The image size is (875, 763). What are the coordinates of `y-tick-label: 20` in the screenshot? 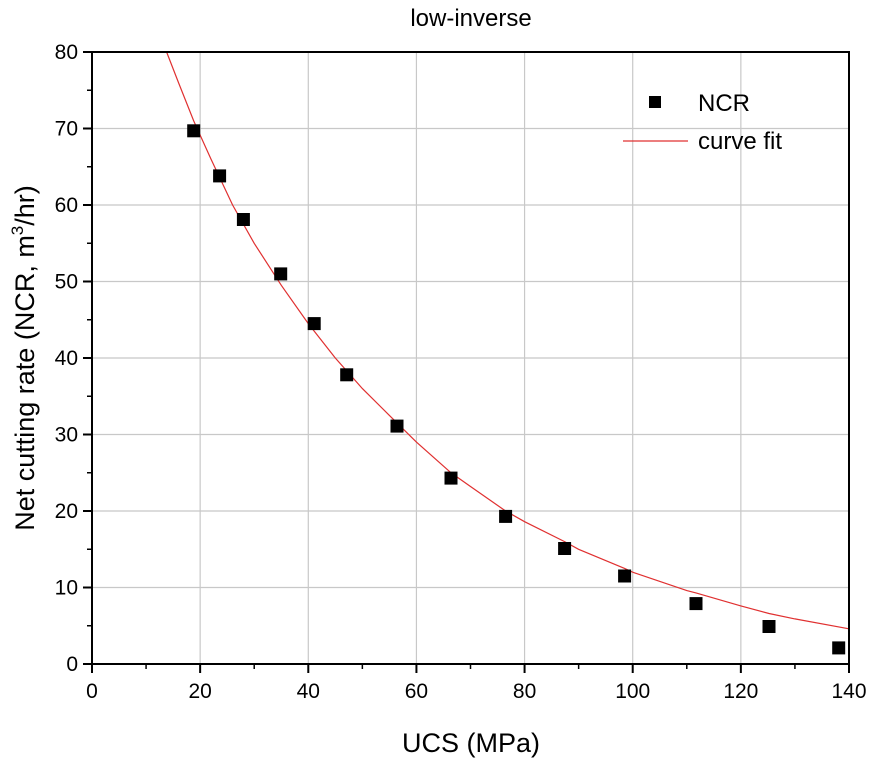 It's located at (66, 511).